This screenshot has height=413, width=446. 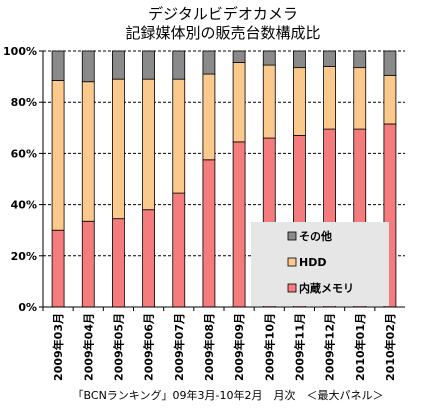 What do you see at coordinates (312, 262) in the screenshot?
I see `legend-label: HDD` at bounding box center [312, 262].